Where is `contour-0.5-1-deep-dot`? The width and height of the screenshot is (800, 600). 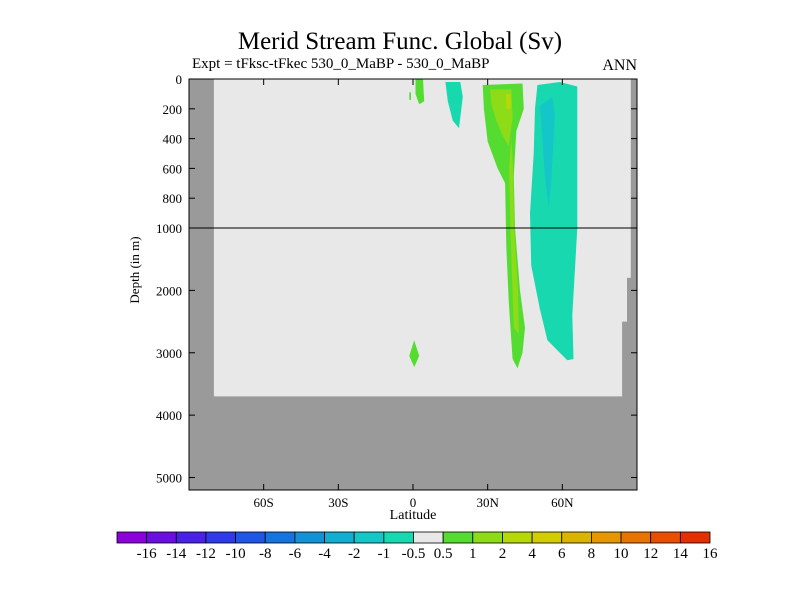 contour-0.5-1-deep-dot is located at coordinates (414, 354).